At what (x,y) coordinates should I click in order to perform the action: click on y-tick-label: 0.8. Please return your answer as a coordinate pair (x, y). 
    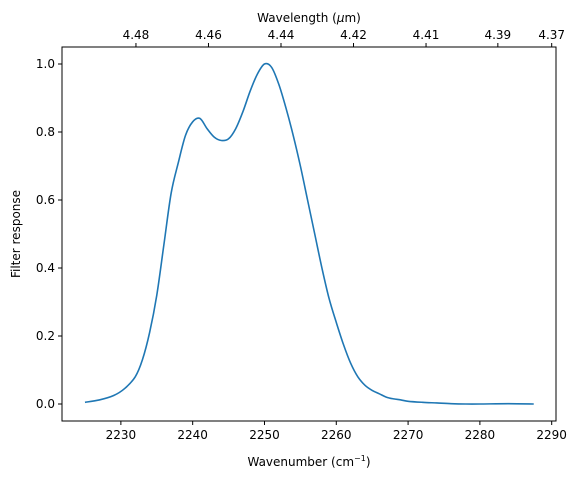
    Looking at the image, I should click on (45, 132).